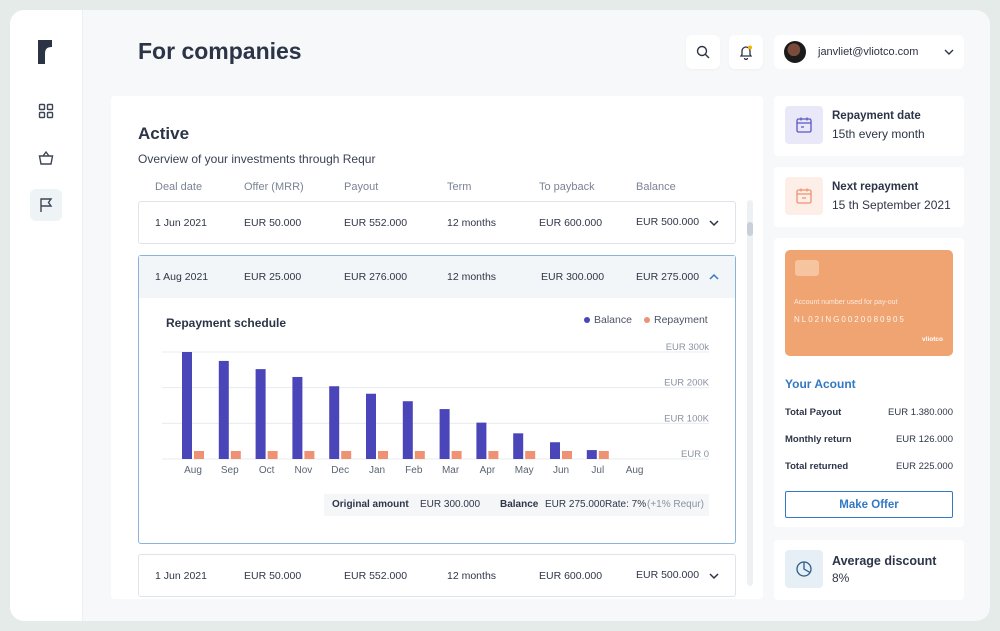 This screenshot has width=1000, height=631. I want to click on next-repayment-title: Next repayment, so click(875, 187).